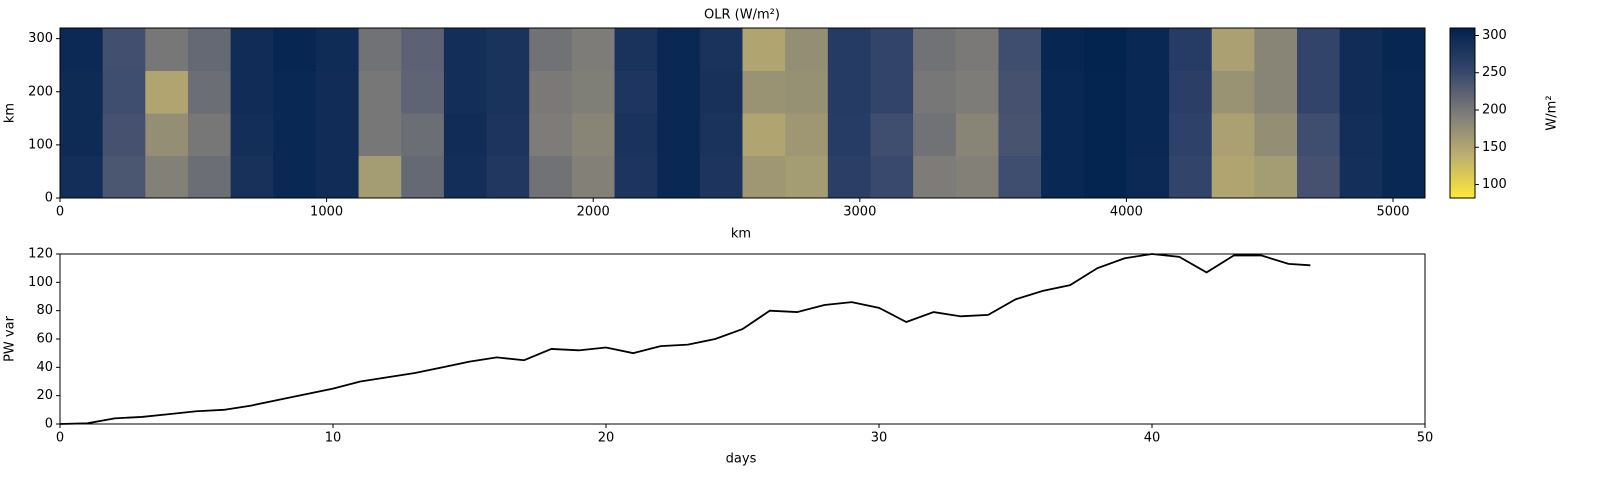 This screenshot has width=1600, height=484. What do you see at coordinates (10, 338) in the screenshot?
I see `y-axis-label: PW var` at bounding box center [10, 338].